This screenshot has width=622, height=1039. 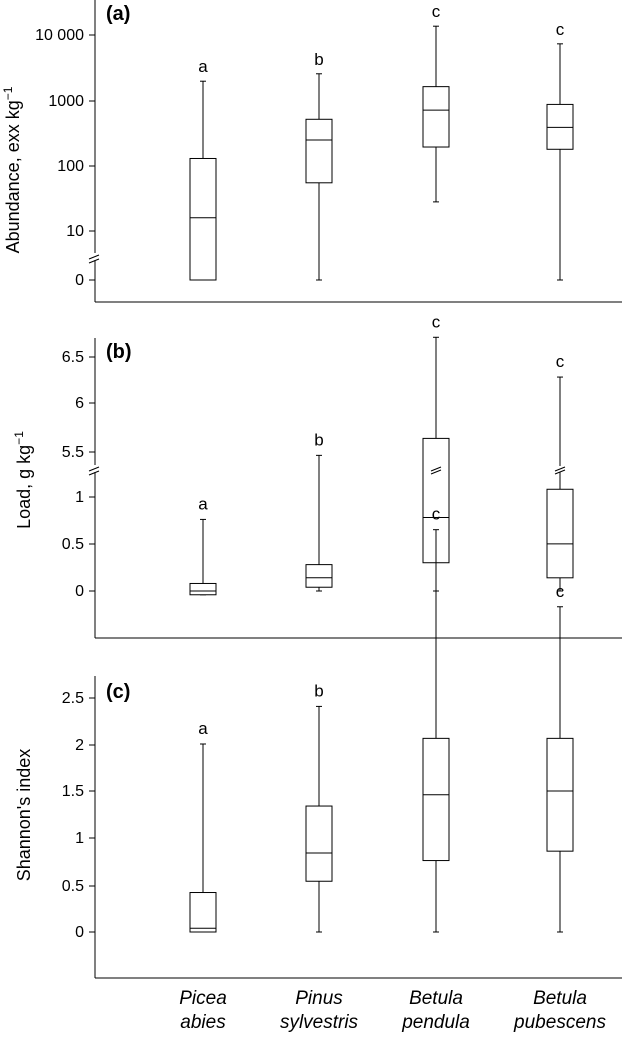 What do you see at coordinates (118, 14) in the screenshot?
I see `panel-label: (a)` at bounding box center [118, 14].